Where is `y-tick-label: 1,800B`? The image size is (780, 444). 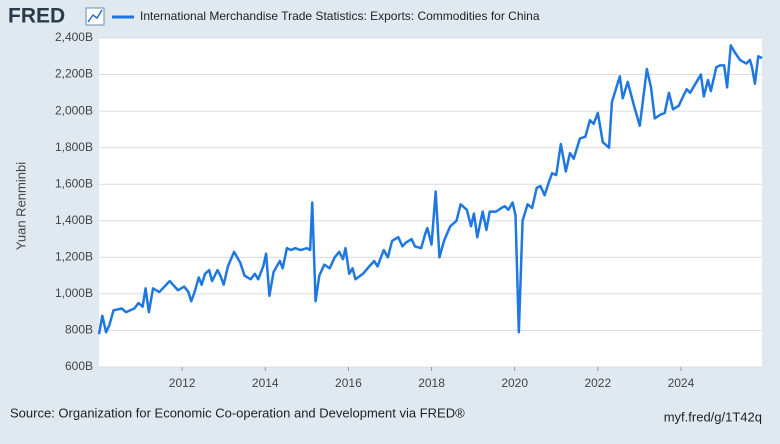
y-tick-label: 1,800B is located at coordinates (74, 147).